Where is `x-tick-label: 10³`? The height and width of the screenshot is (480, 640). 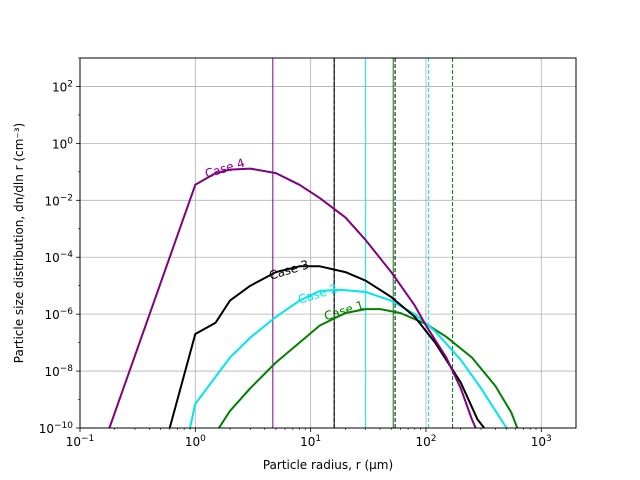 x-tick-label: 10³ is located at coordinates (541, 441).